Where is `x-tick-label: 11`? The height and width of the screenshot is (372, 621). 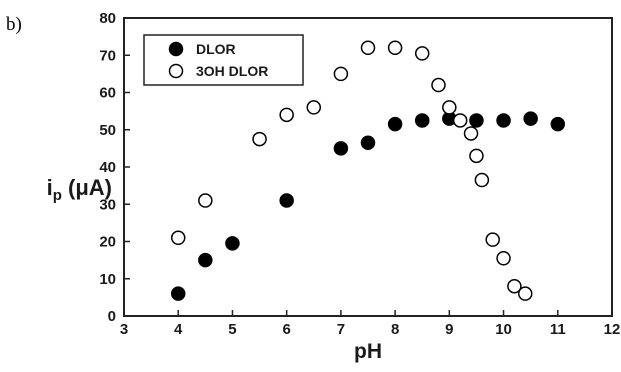 x-tick-label: 11 is located at coordinates (558, 329).